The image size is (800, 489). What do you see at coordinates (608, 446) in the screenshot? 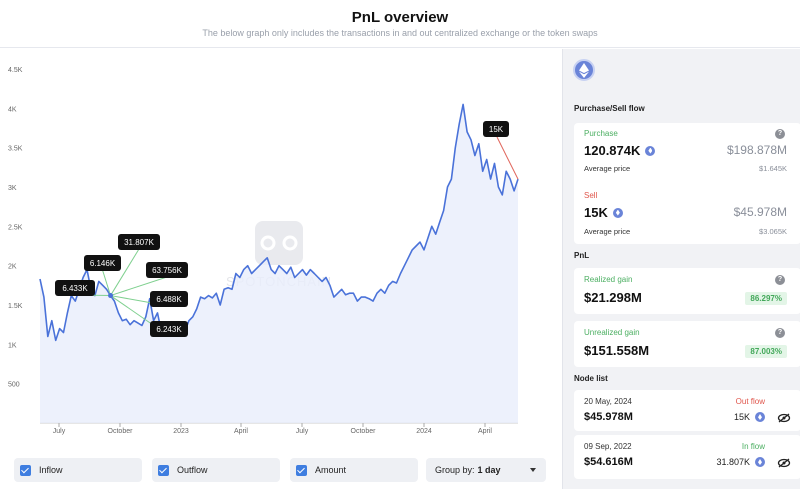
I see `node-date: 09 Sep, 2022` at bounding box center [608, 446].